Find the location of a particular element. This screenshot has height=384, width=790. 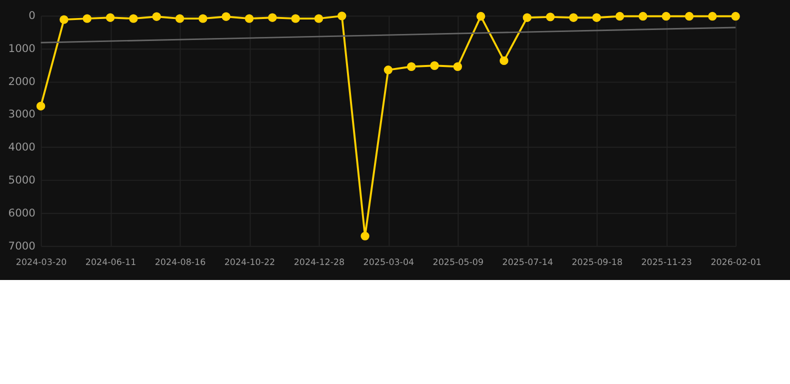

x-tick-label: 2024-06-11 is located at coordinates (110, 263).